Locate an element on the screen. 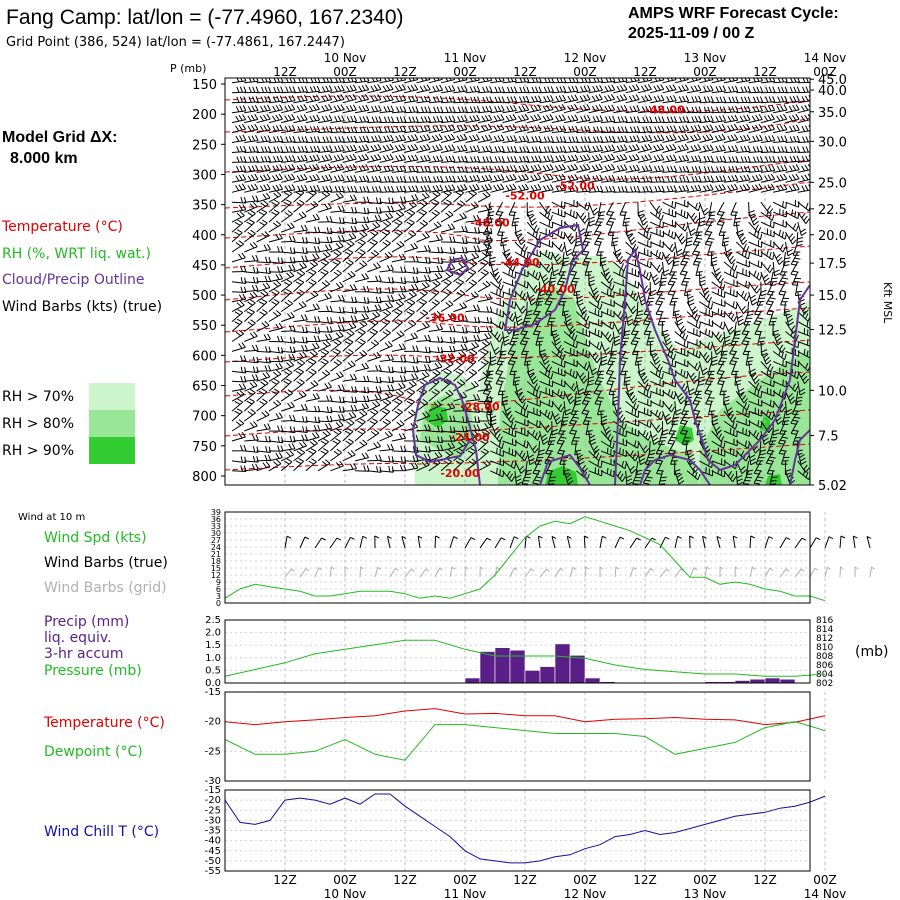 Image resolution: width=900 pixels, height=900 pixels. precip-tick-label: 0.5 is located at coordinates (213, 670).